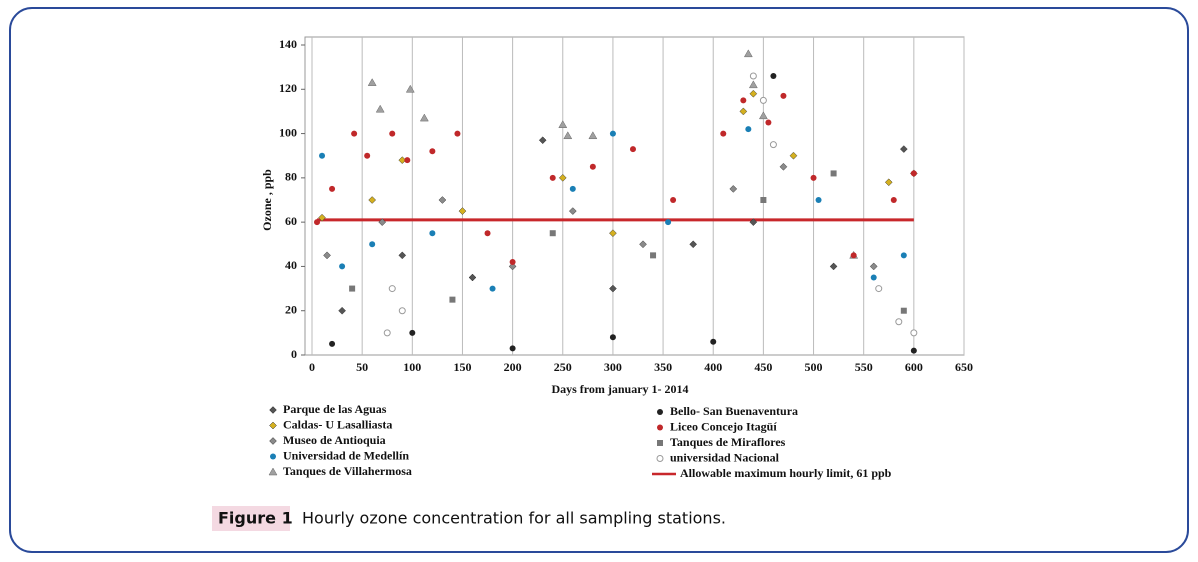 This screenshot has height=562, width=1198. I want to click on x-tick-label: 200, so click(513, 367).